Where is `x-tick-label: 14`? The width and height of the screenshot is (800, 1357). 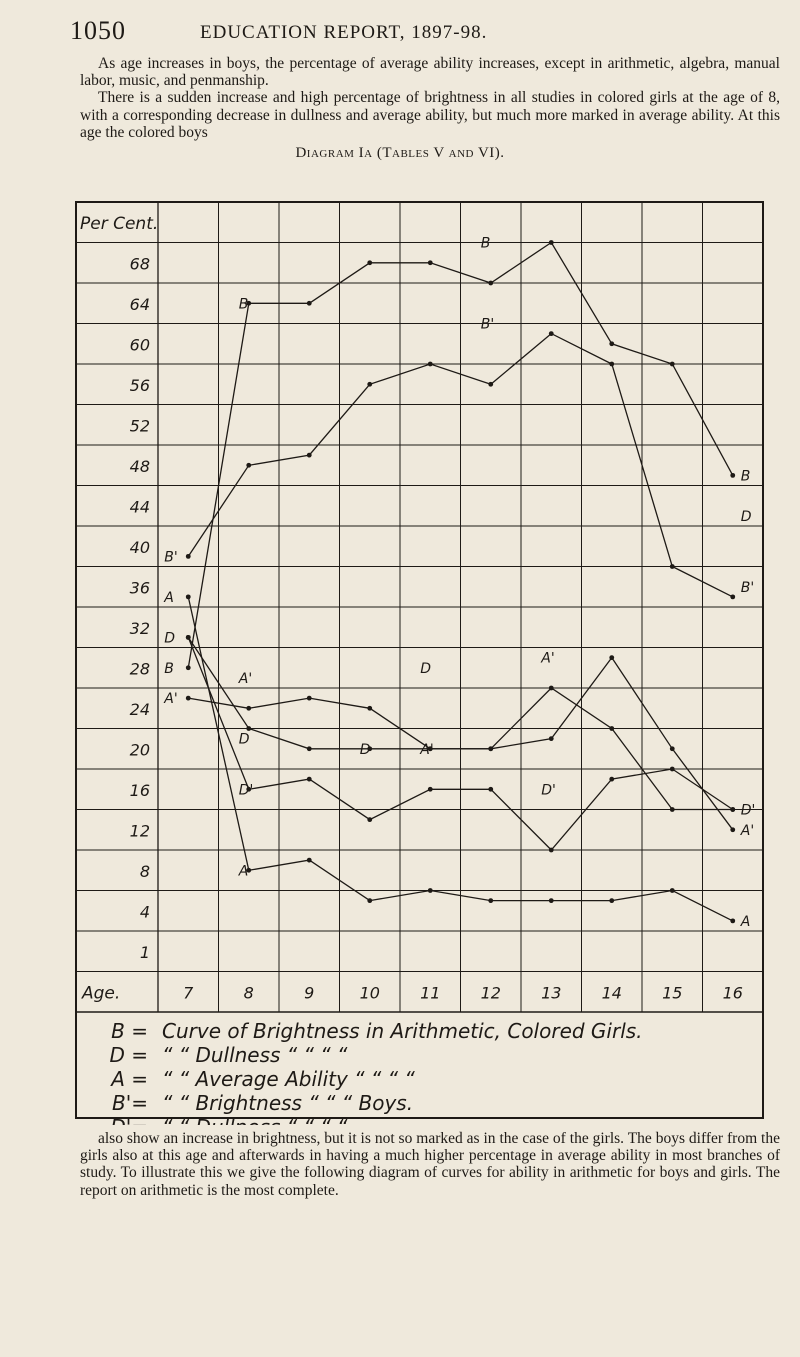 x-tick-label: 14 is located at coordinates (612, 993).